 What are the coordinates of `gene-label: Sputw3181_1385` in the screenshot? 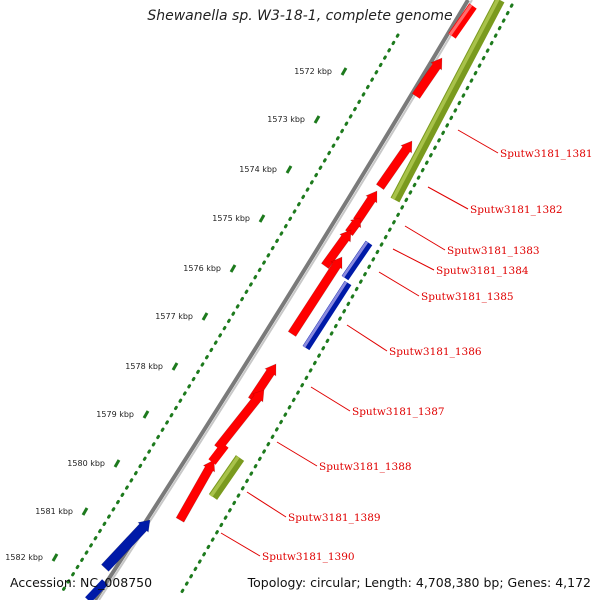 It's located at (467, 297).